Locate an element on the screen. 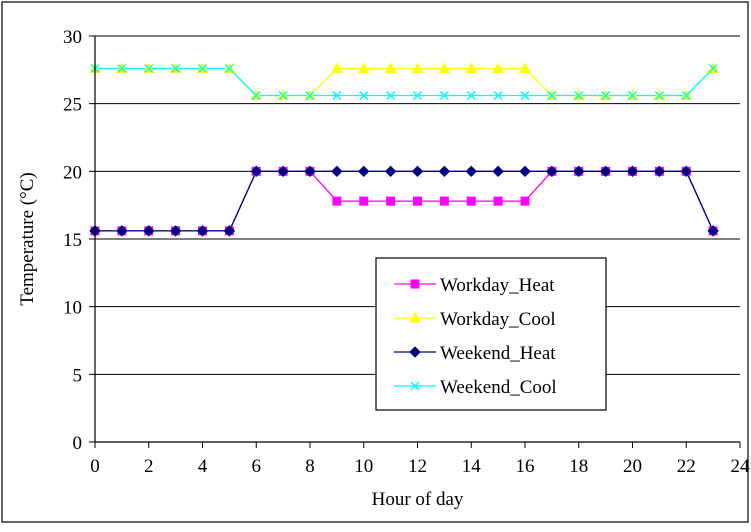  x-tick-label: 16 is located at coordinates (525, 466).